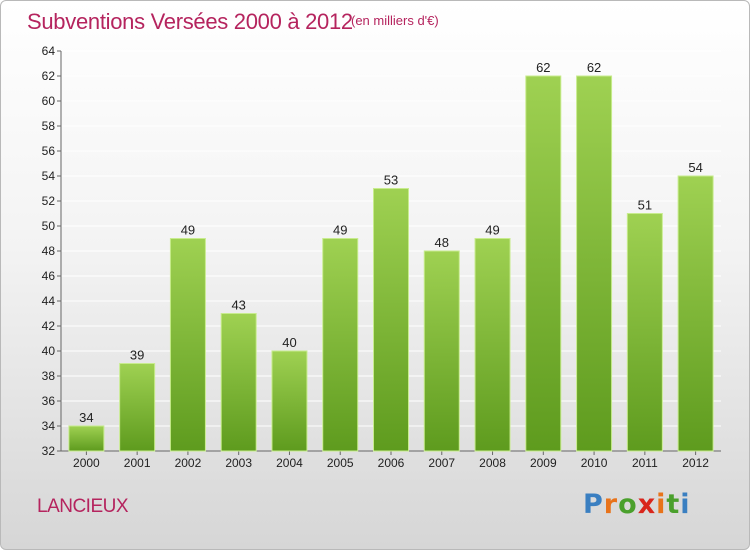 This screenshot has height=550, width=750. I want to click on logo-letter: P, so click(593, 504).